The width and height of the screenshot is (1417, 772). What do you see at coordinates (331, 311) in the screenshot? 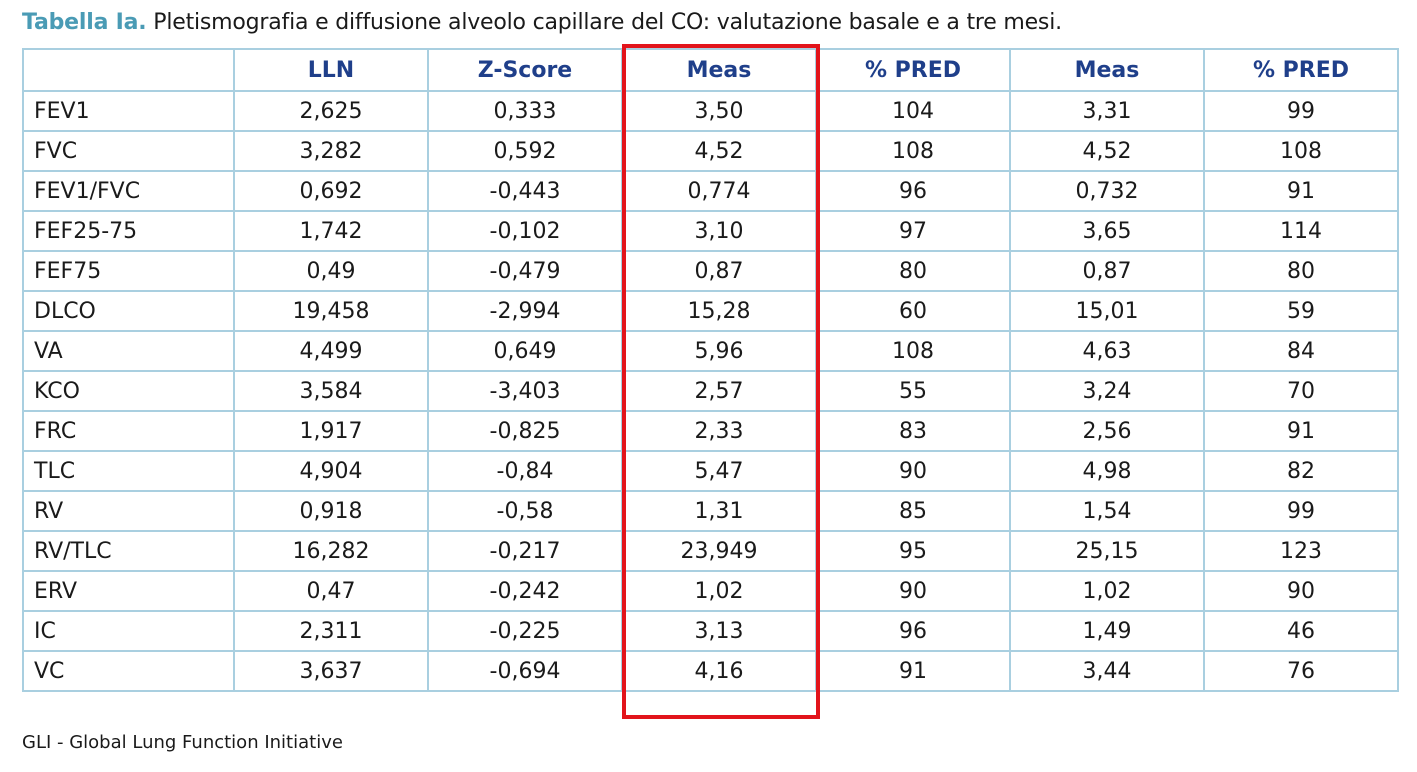
I see `value-cell: 19,458` at bounding box center [331, 311].